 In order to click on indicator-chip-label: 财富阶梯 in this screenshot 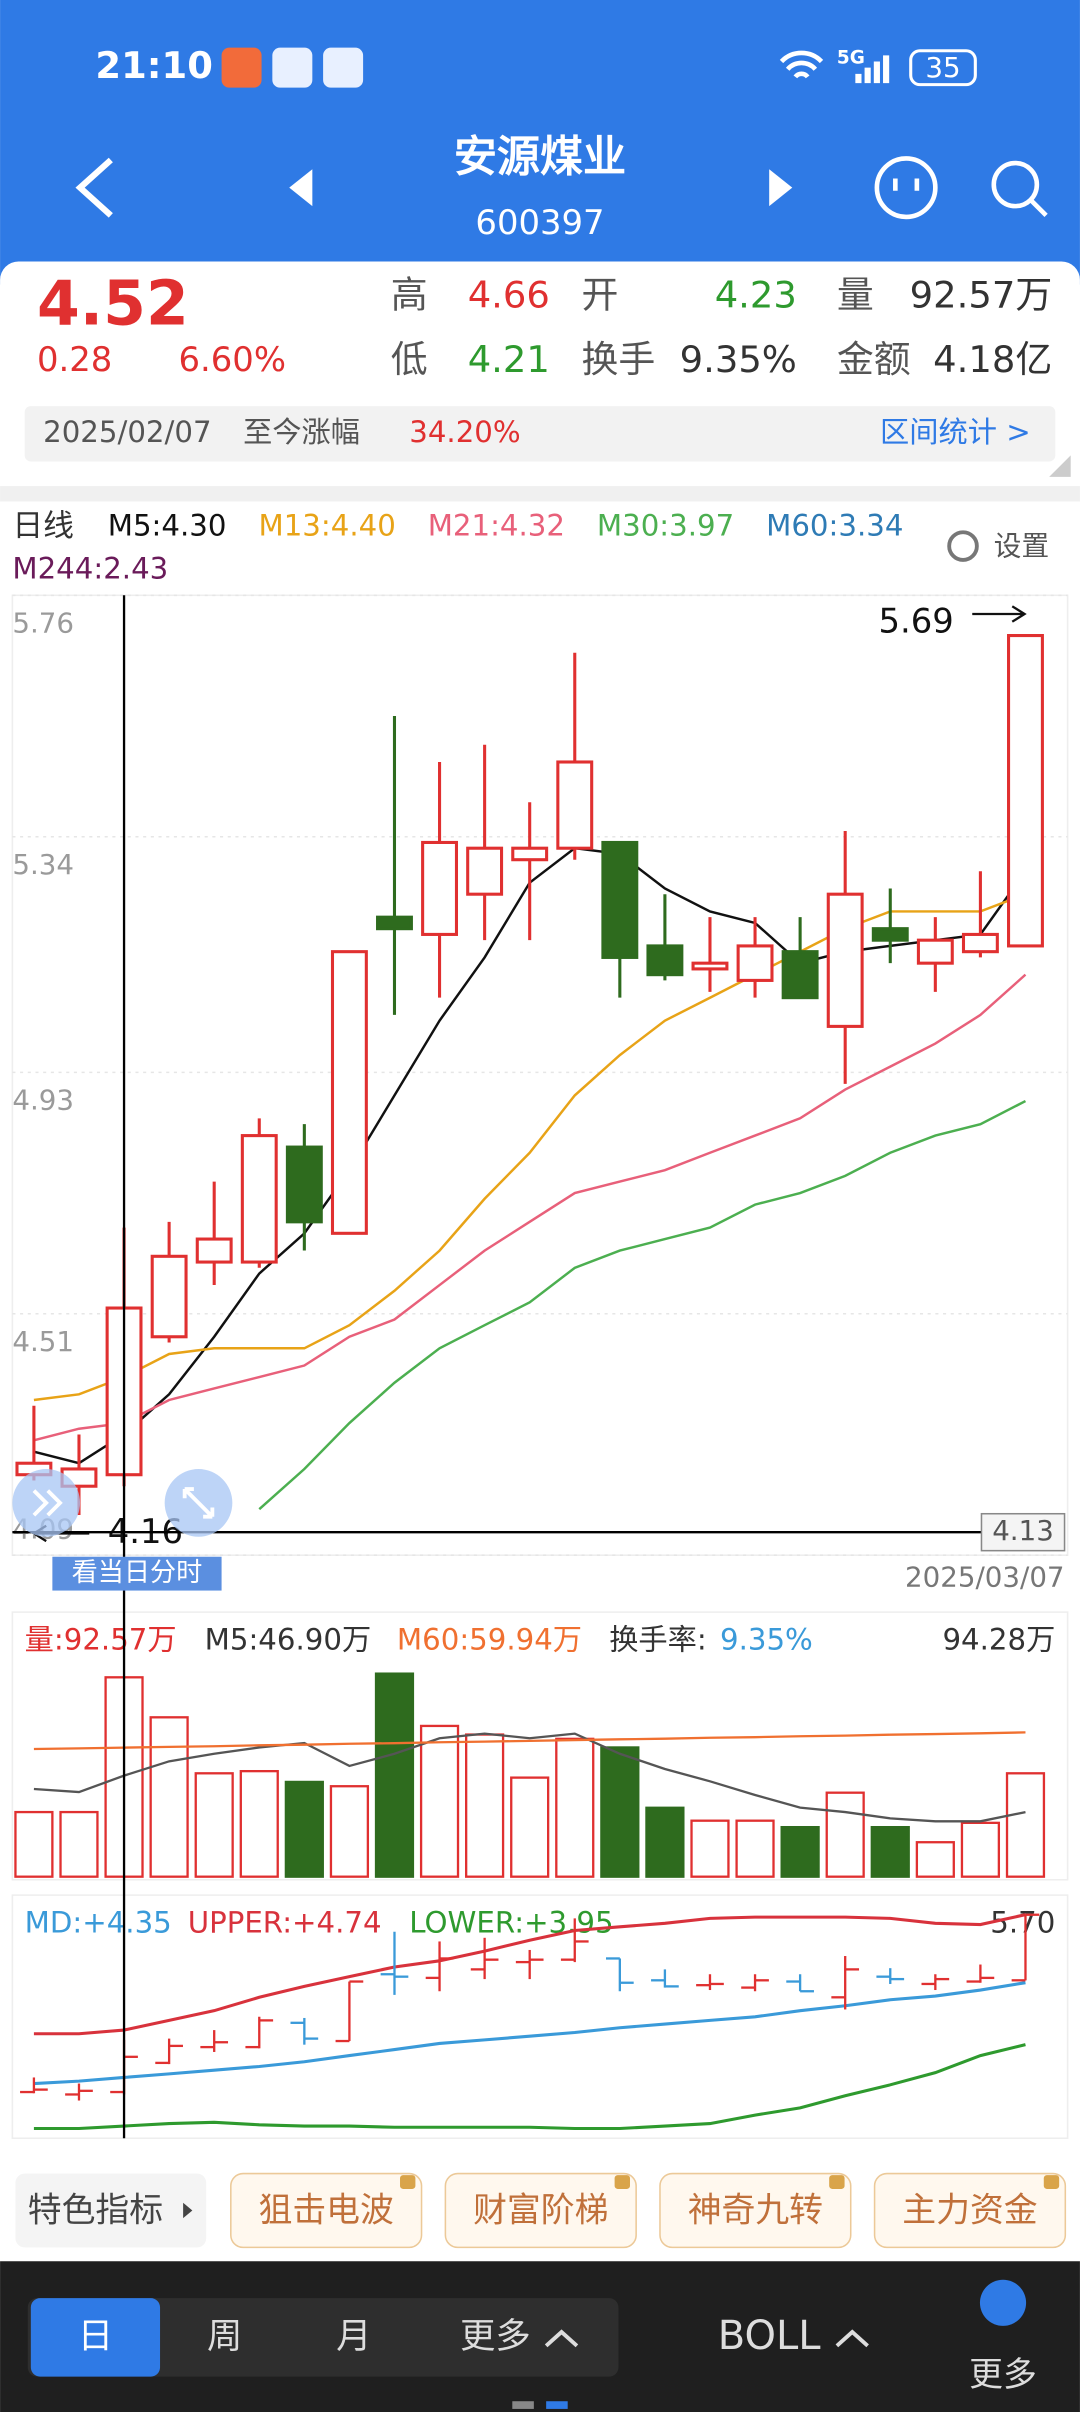, I will do `click(540, 2210)`.